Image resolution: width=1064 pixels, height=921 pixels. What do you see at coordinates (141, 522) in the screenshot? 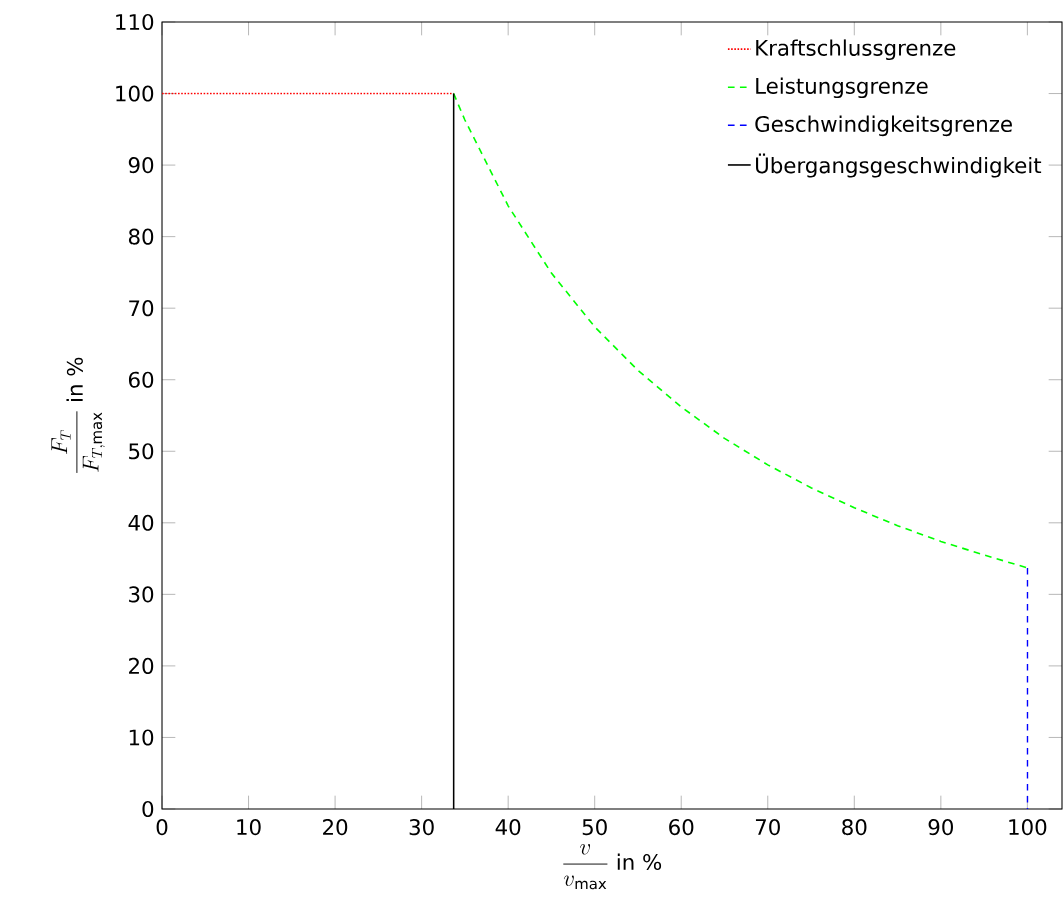
I see `y-tick-label: 40` at bounding box center [141, 522].